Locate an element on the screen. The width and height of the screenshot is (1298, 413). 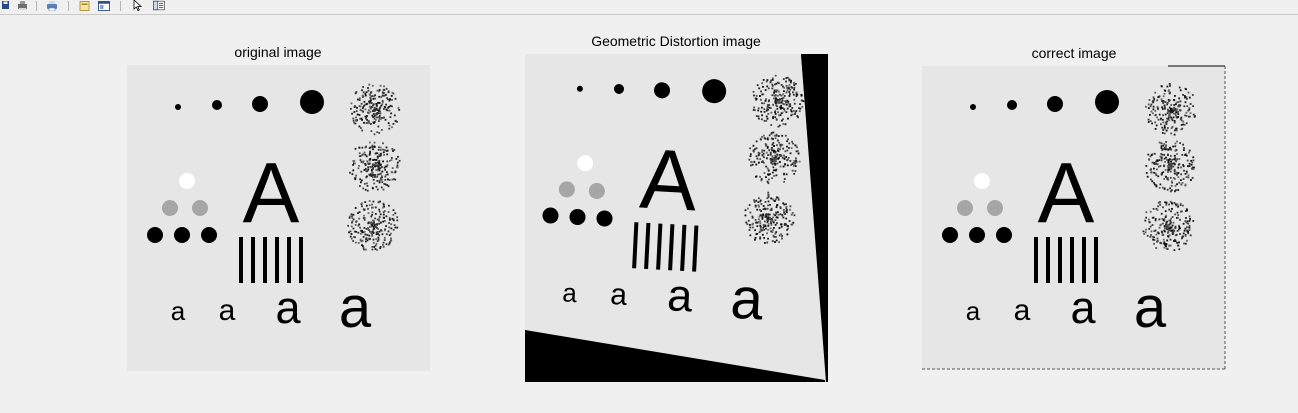
axes-title-distorted: Geometric Distortion image is located at coordinates (676, 41).